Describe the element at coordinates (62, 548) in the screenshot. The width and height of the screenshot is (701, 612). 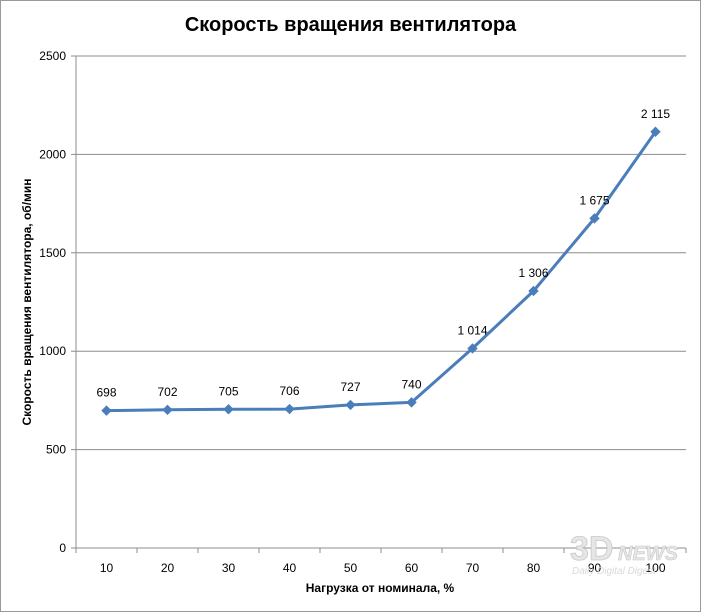
I see `y-tick-label: 0` at that location.